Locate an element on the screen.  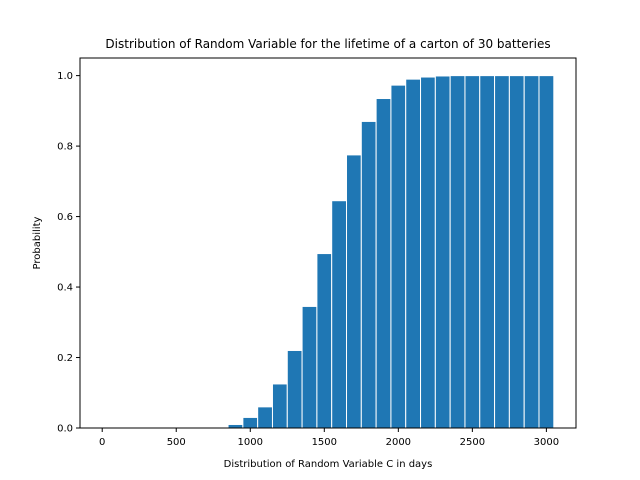
x-tick-label: 2500 is located at coordinates (472, 442).